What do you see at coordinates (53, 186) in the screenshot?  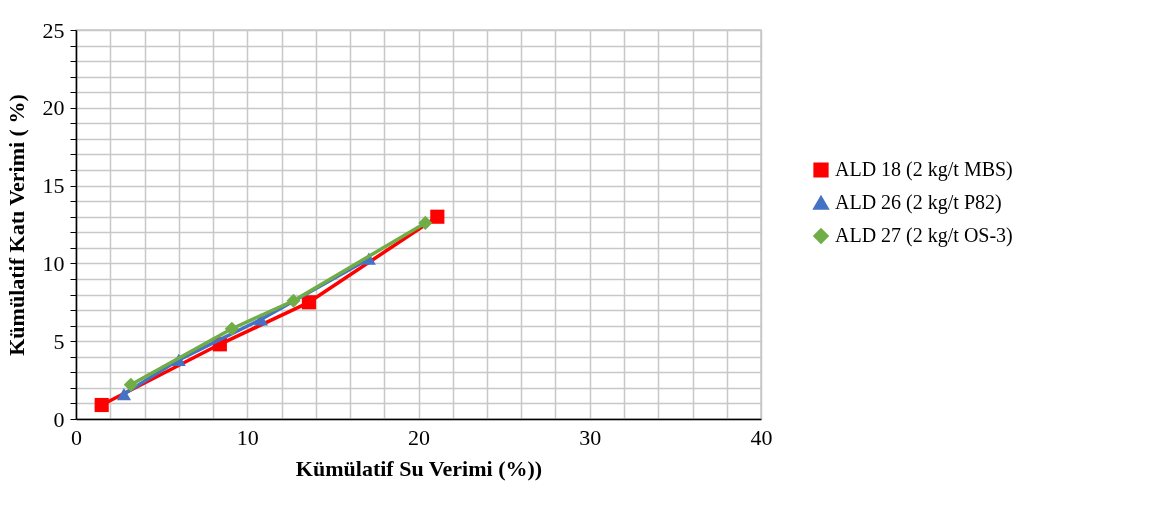 I see `y-tick-label: 15` at bounding box center [53, 186].